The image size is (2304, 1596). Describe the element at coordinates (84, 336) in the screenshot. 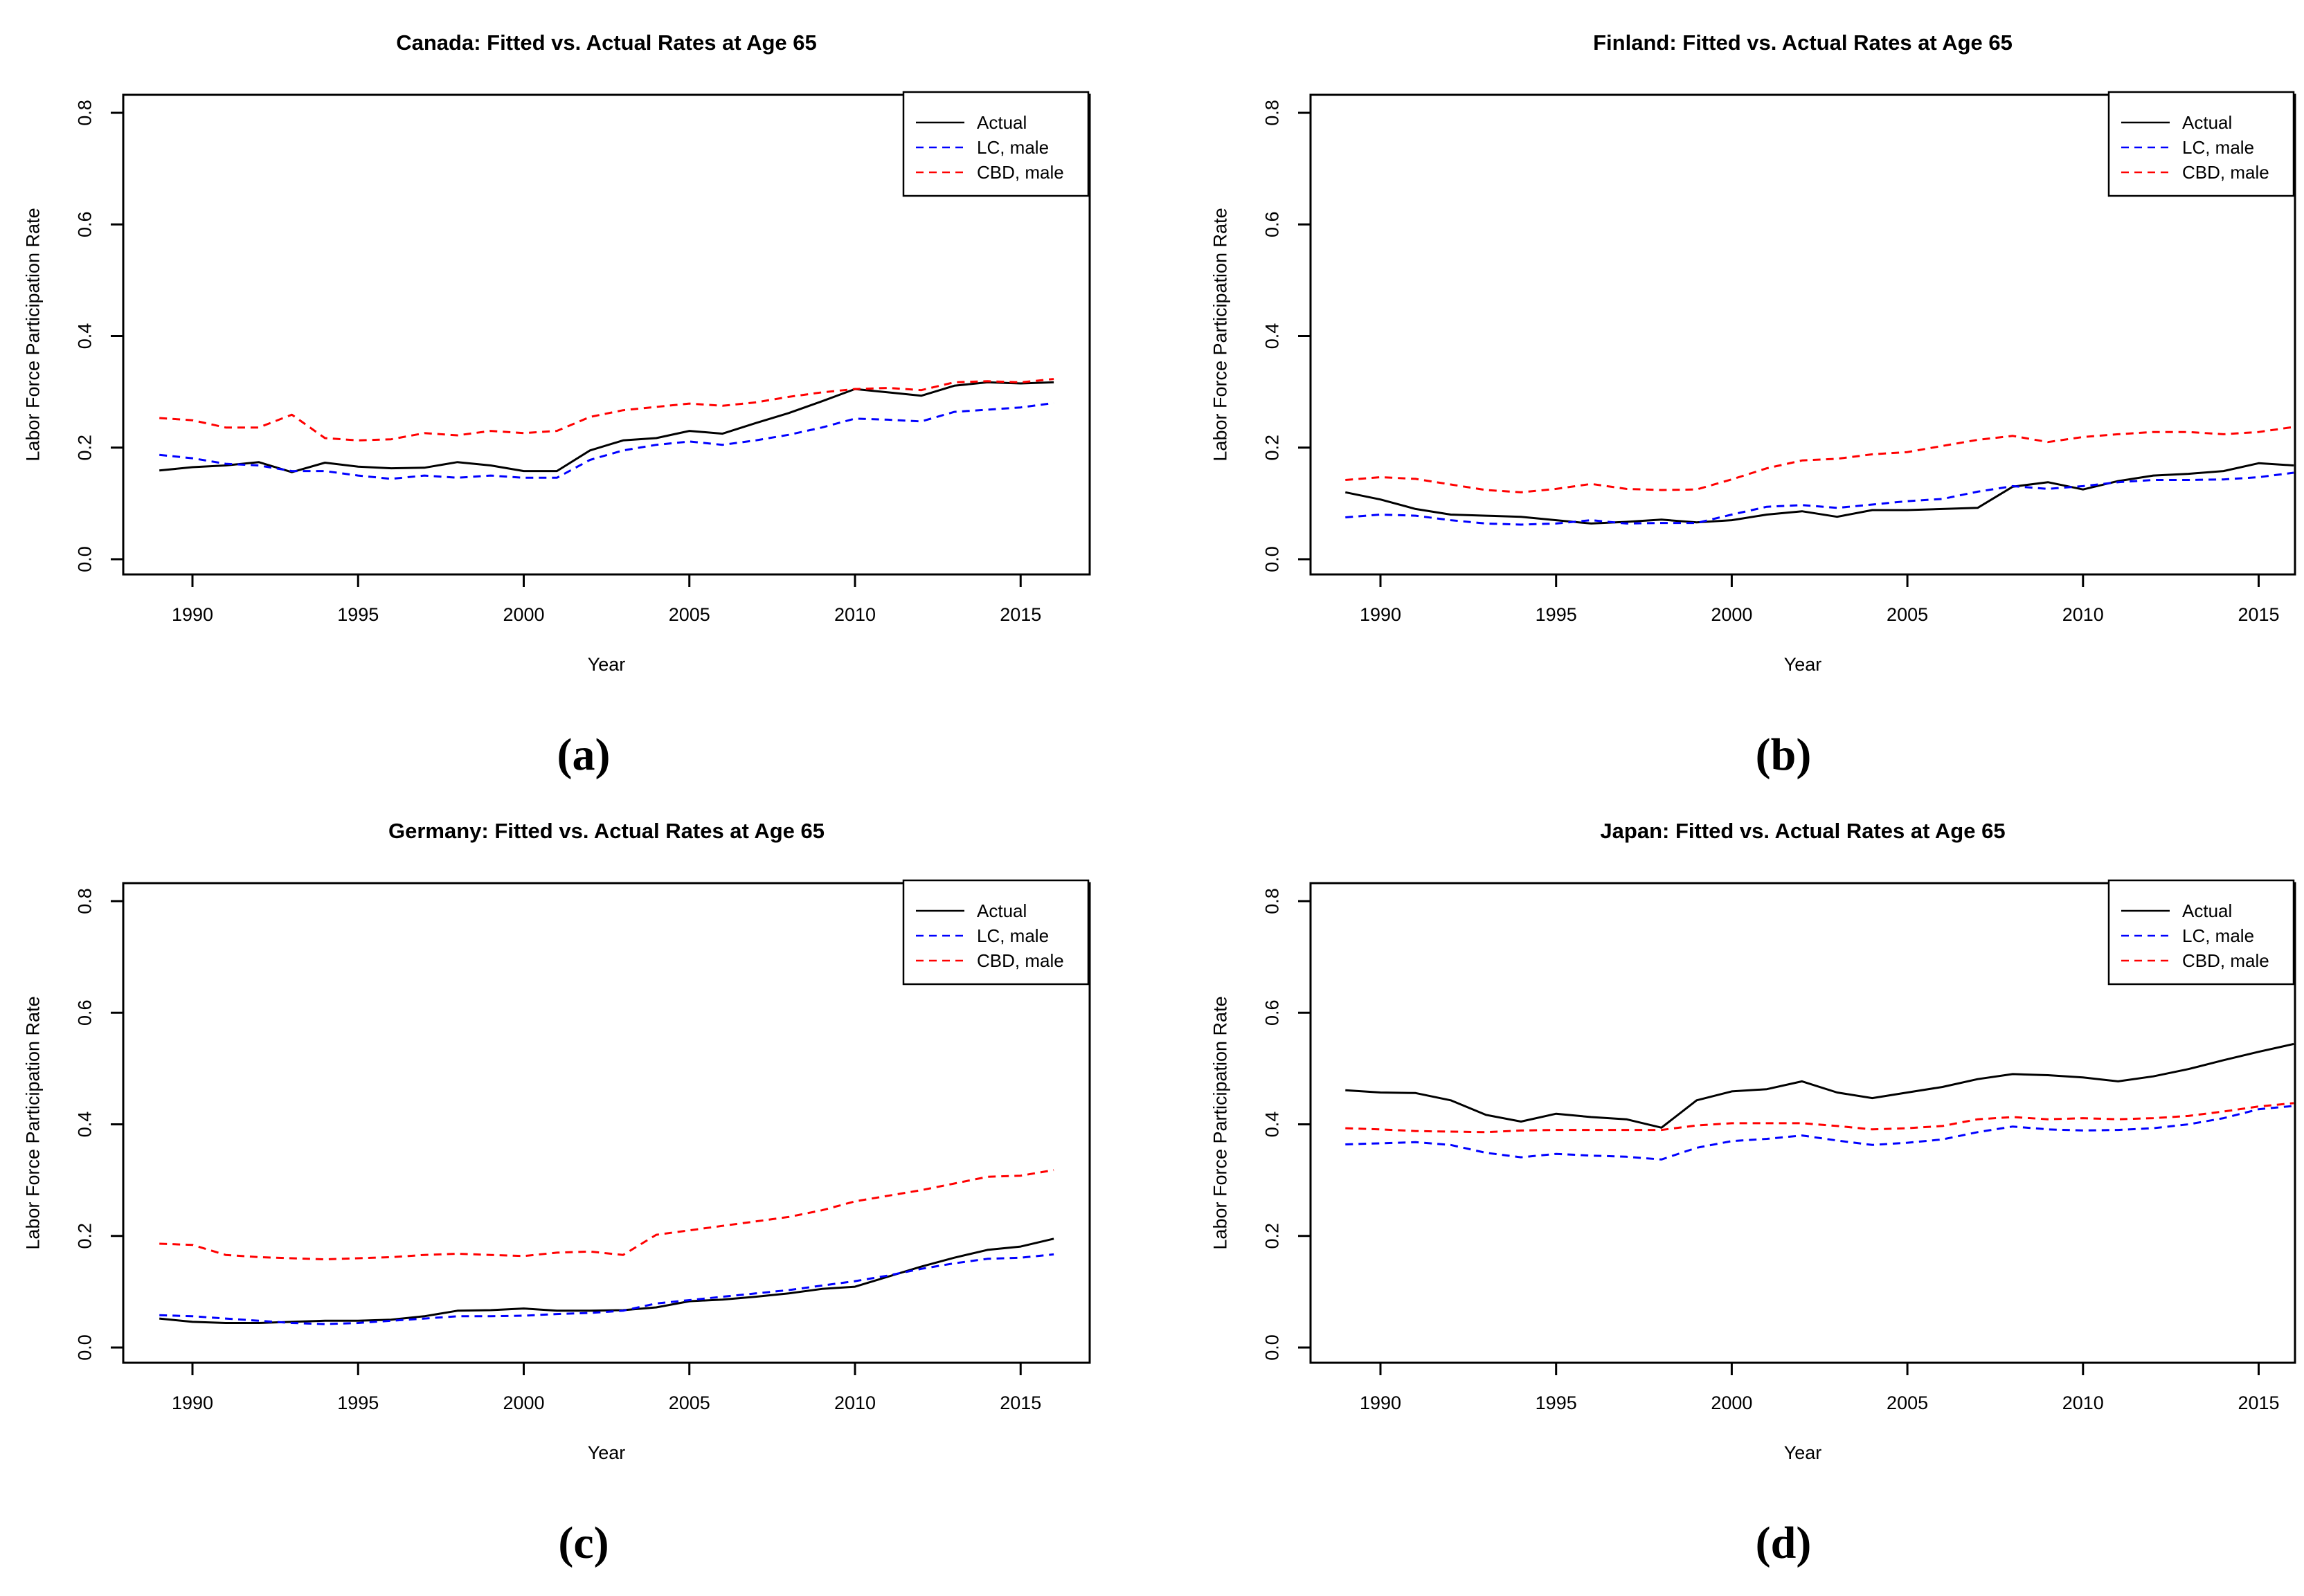

I see `canada-ytick-label: 0.4` at that location.